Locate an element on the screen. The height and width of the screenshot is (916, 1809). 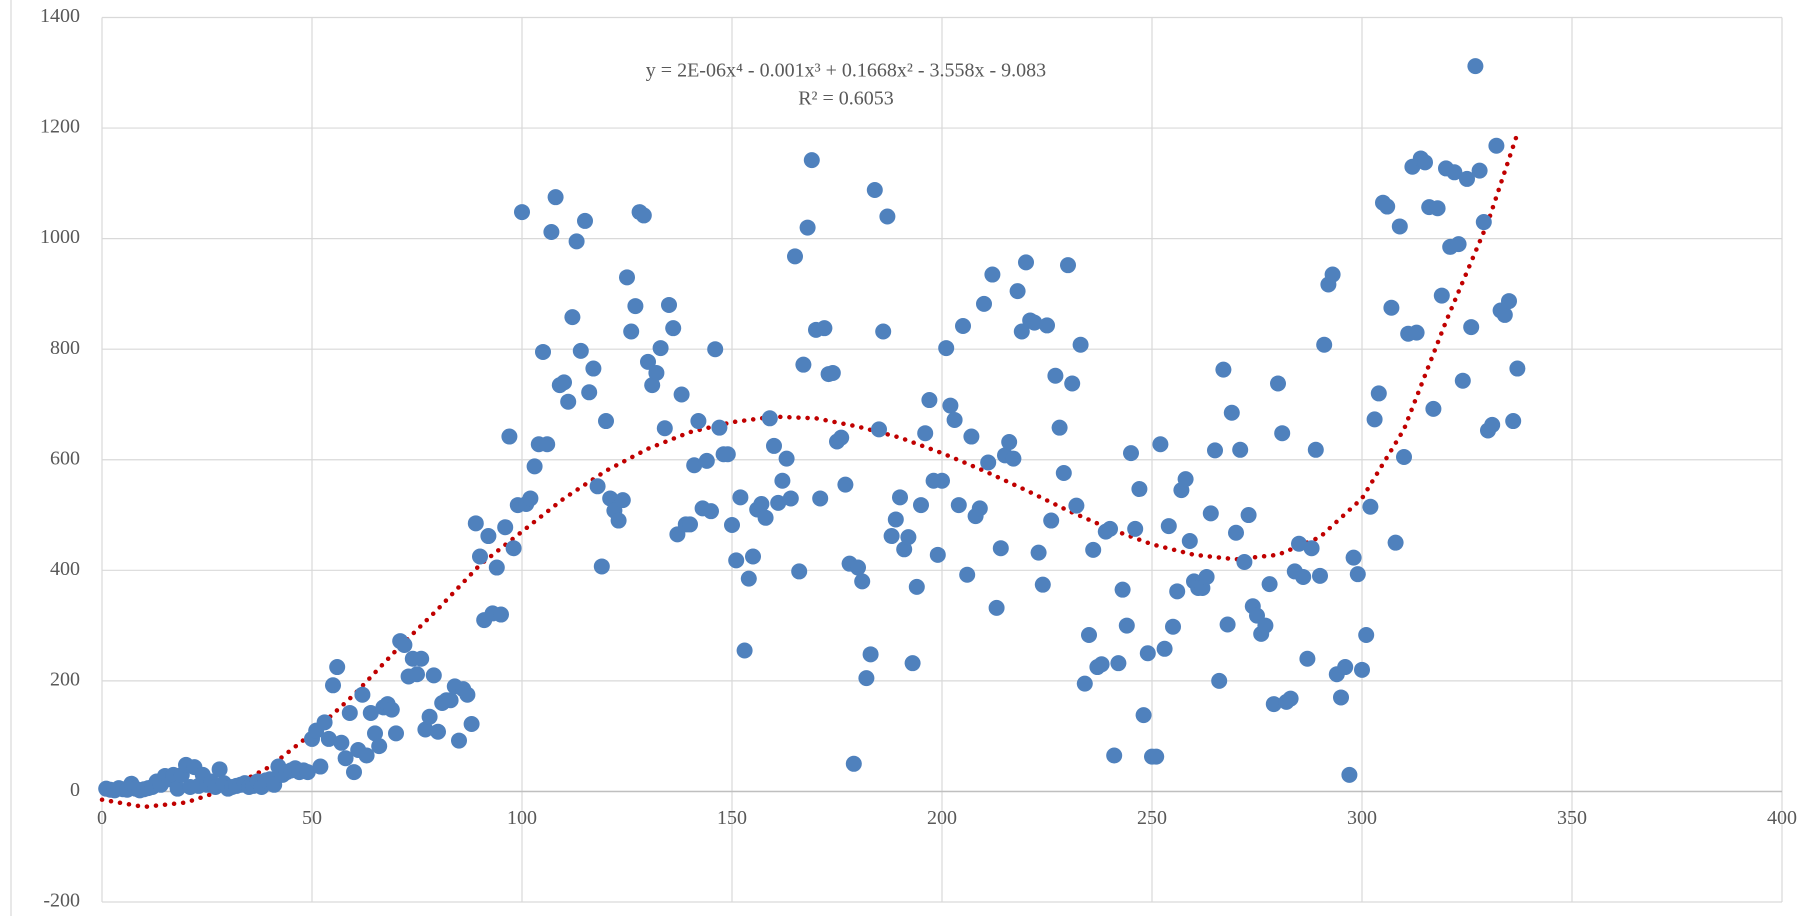
r-squared: R² = 0.6053 is located at coordinates (846, 99).